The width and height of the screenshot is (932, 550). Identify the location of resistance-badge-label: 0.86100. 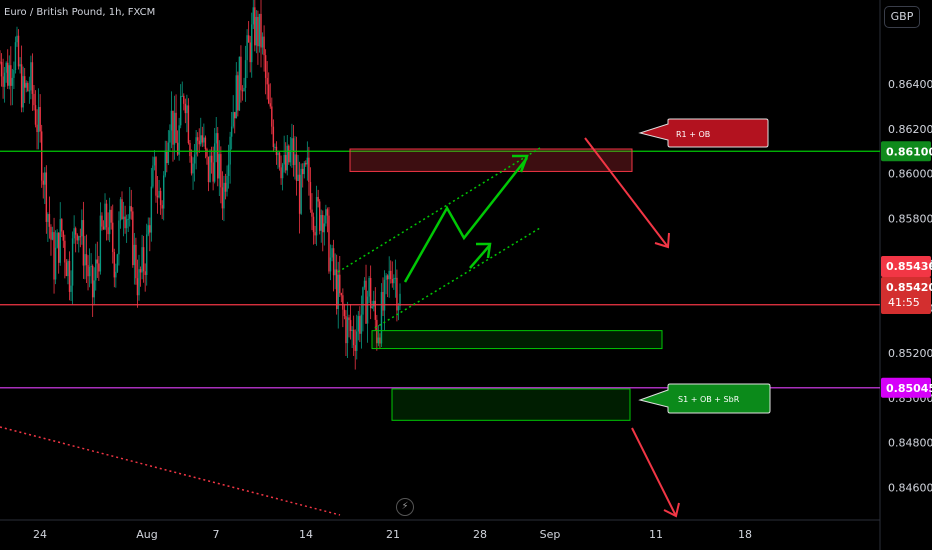
(909, 151).